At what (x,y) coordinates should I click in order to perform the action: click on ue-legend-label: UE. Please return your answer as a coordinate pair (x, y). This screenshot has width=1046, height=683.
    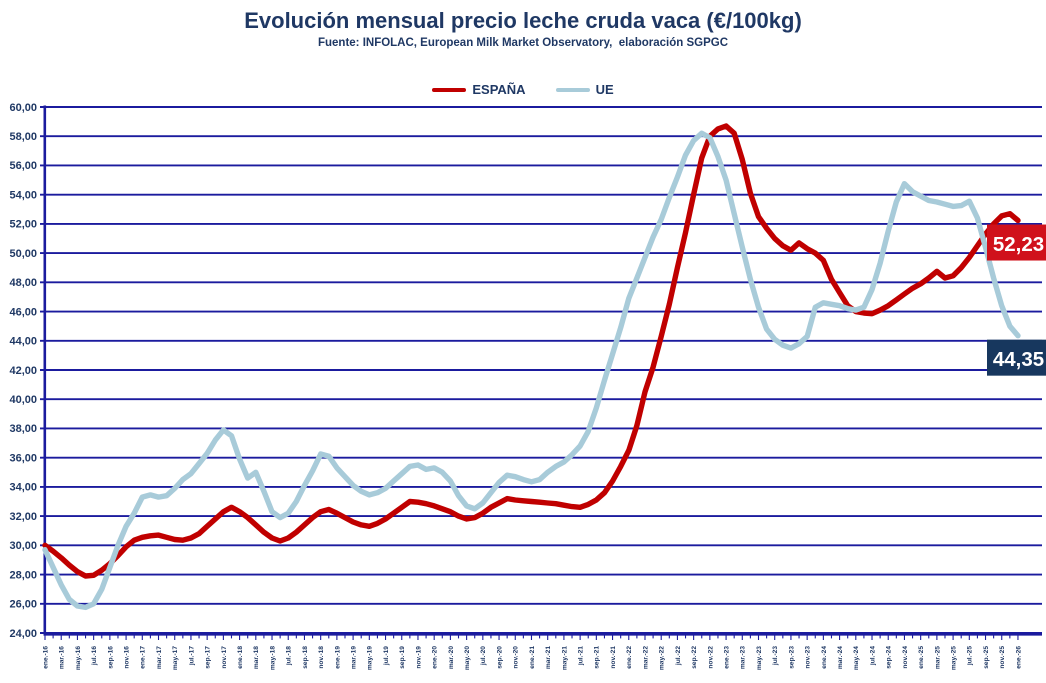
    Looking at the image, I should click on (604, 89).